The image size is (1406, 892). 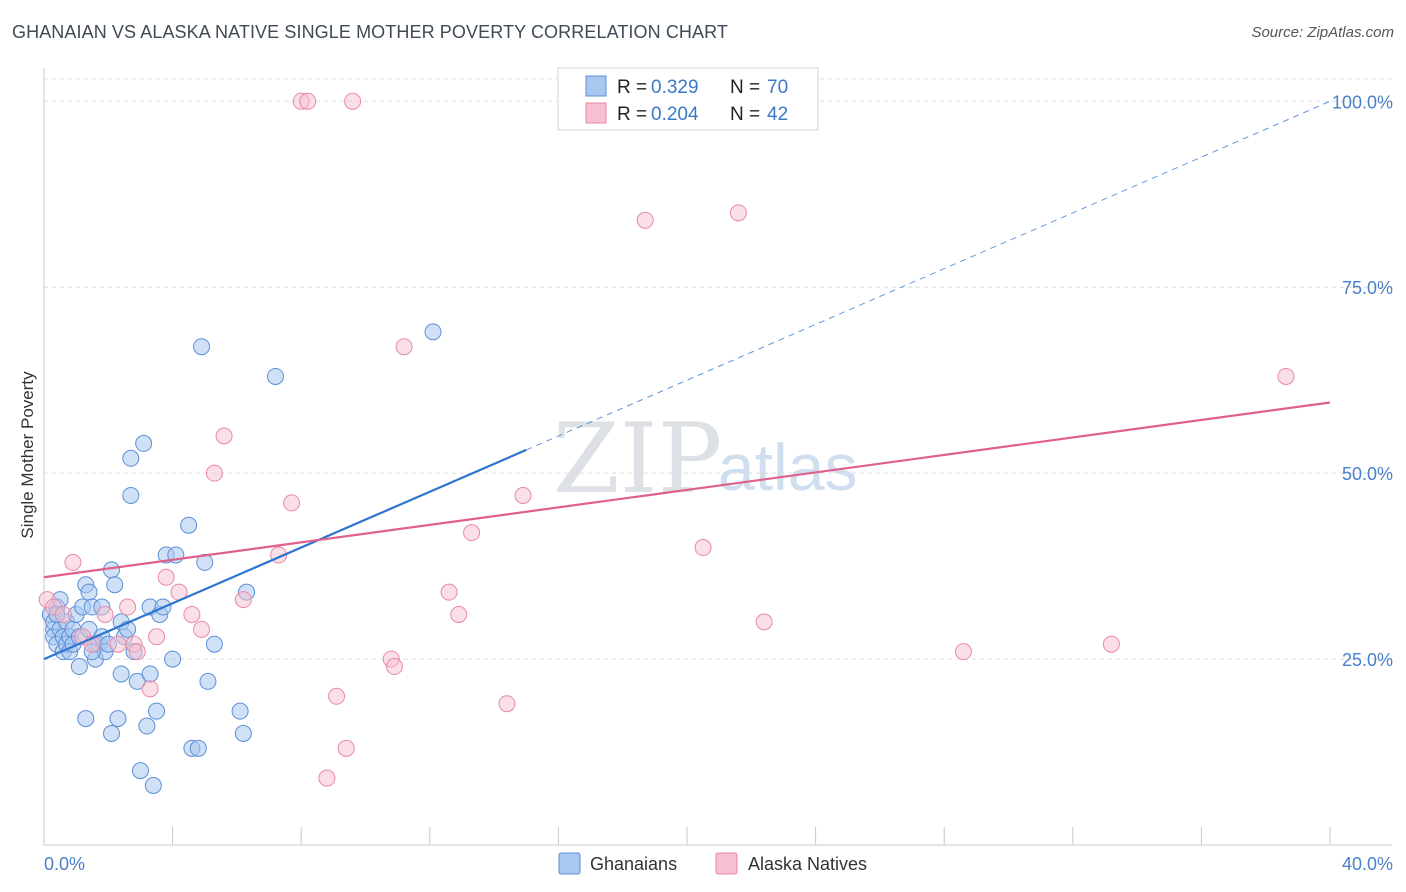 I want to click on watermark: ZIP atlas, so click(x=705, y=459).